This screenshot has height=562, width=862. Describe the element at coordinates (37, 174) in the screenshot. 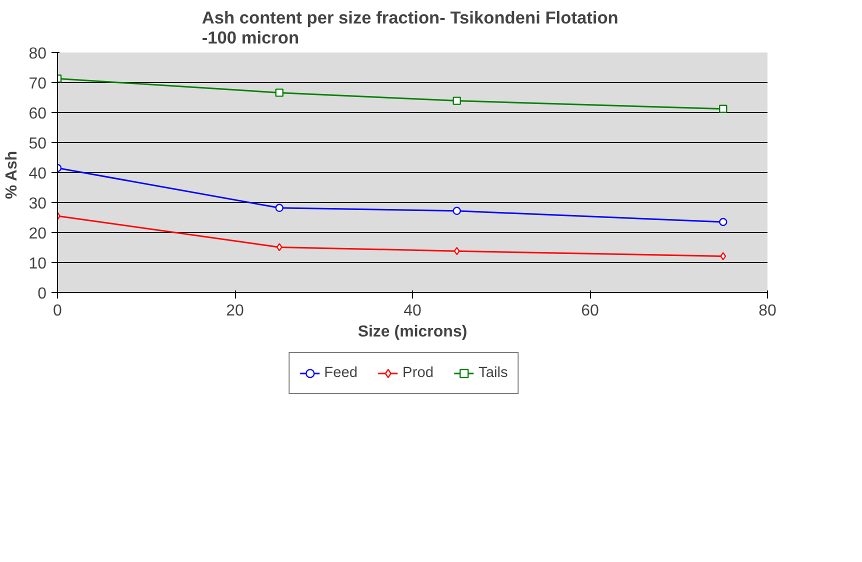

I see `y-tick-label: 40` at that location.